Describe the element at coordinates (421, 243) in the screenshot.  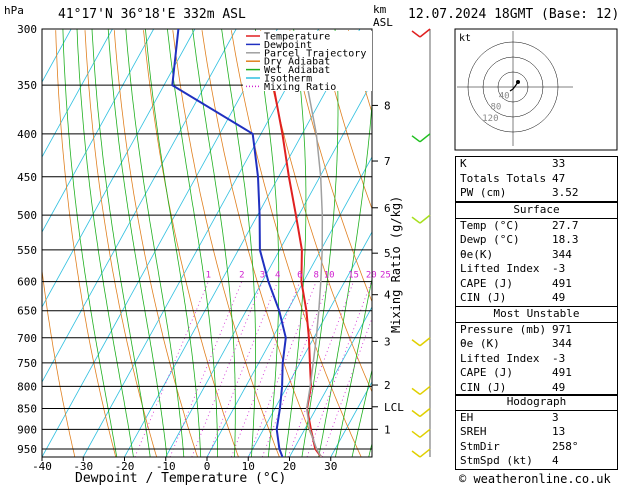
I see `wind-barbs` at that location.